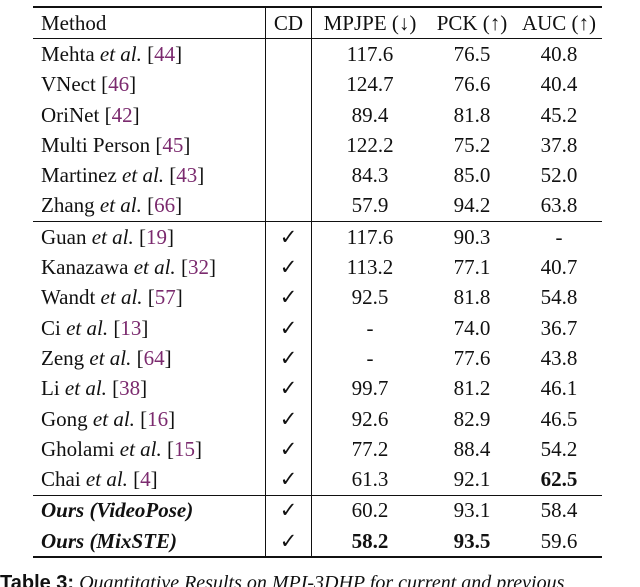  I want to click on pck-cell: 81.2, so click(472, 388).